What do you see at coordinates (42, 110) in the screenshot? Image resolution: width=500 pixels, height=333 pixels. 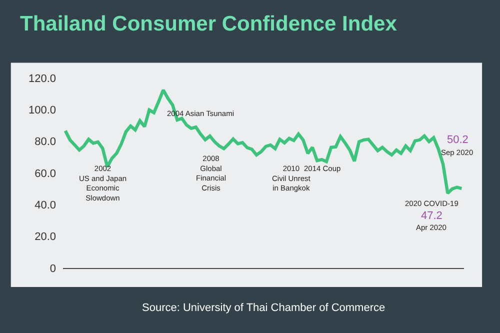 I see `y-tick-label: 100.0` at bounding box center [42, 110].